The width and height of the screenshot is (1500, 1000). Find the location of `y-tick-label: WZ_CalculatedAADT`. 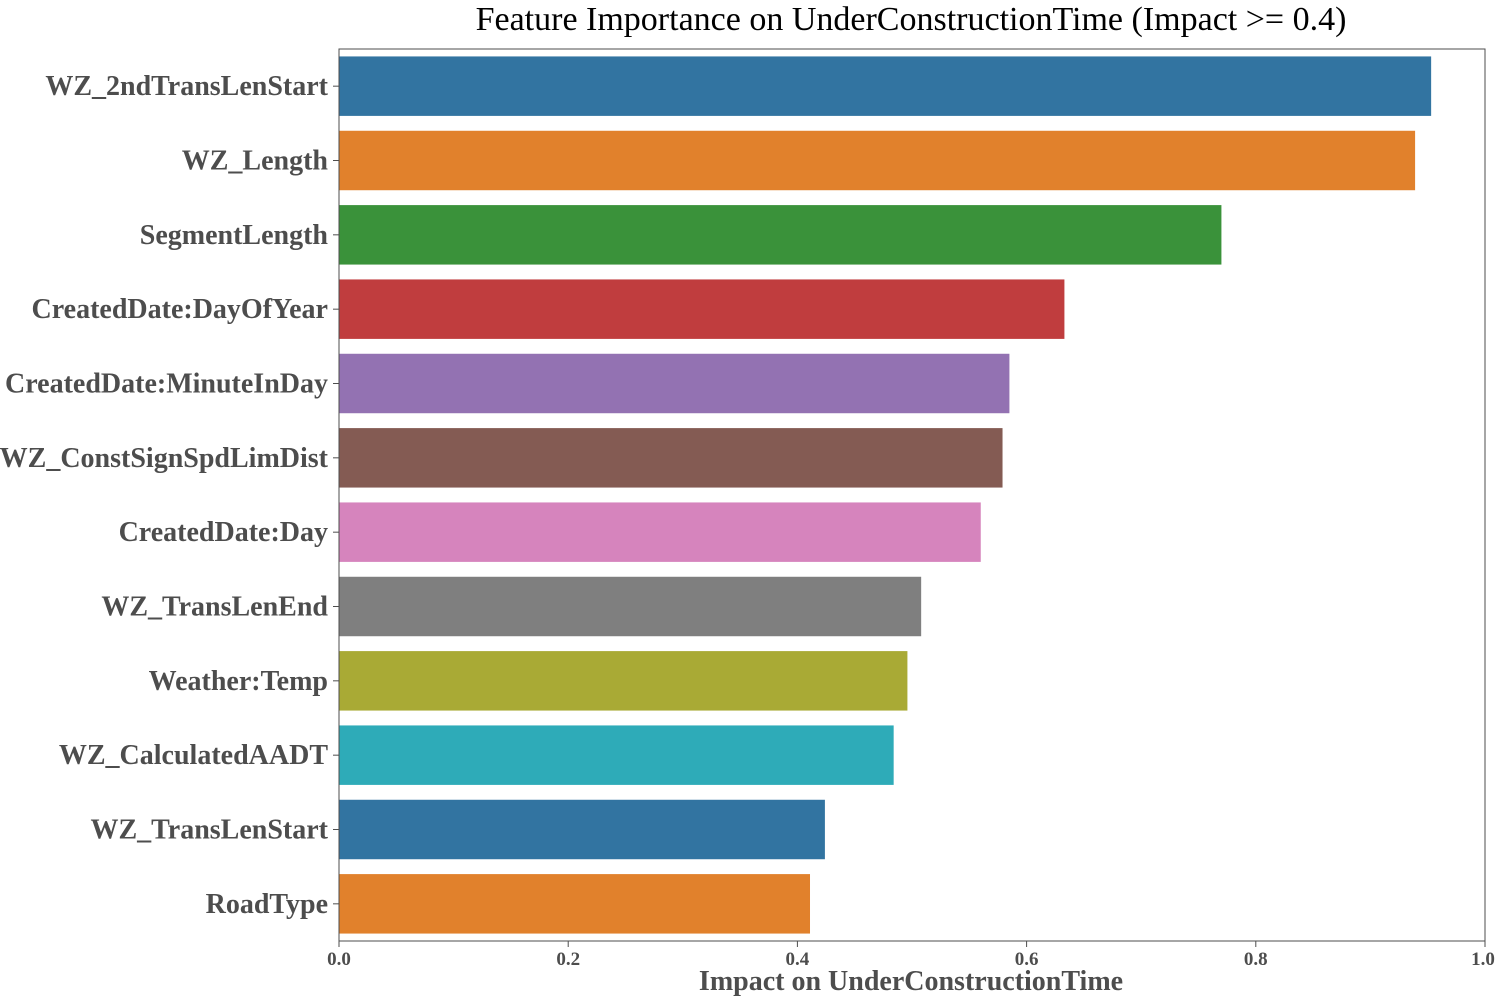

y-tick-label: WZ_CalculatedAADT is located at coordinates (193, 755).